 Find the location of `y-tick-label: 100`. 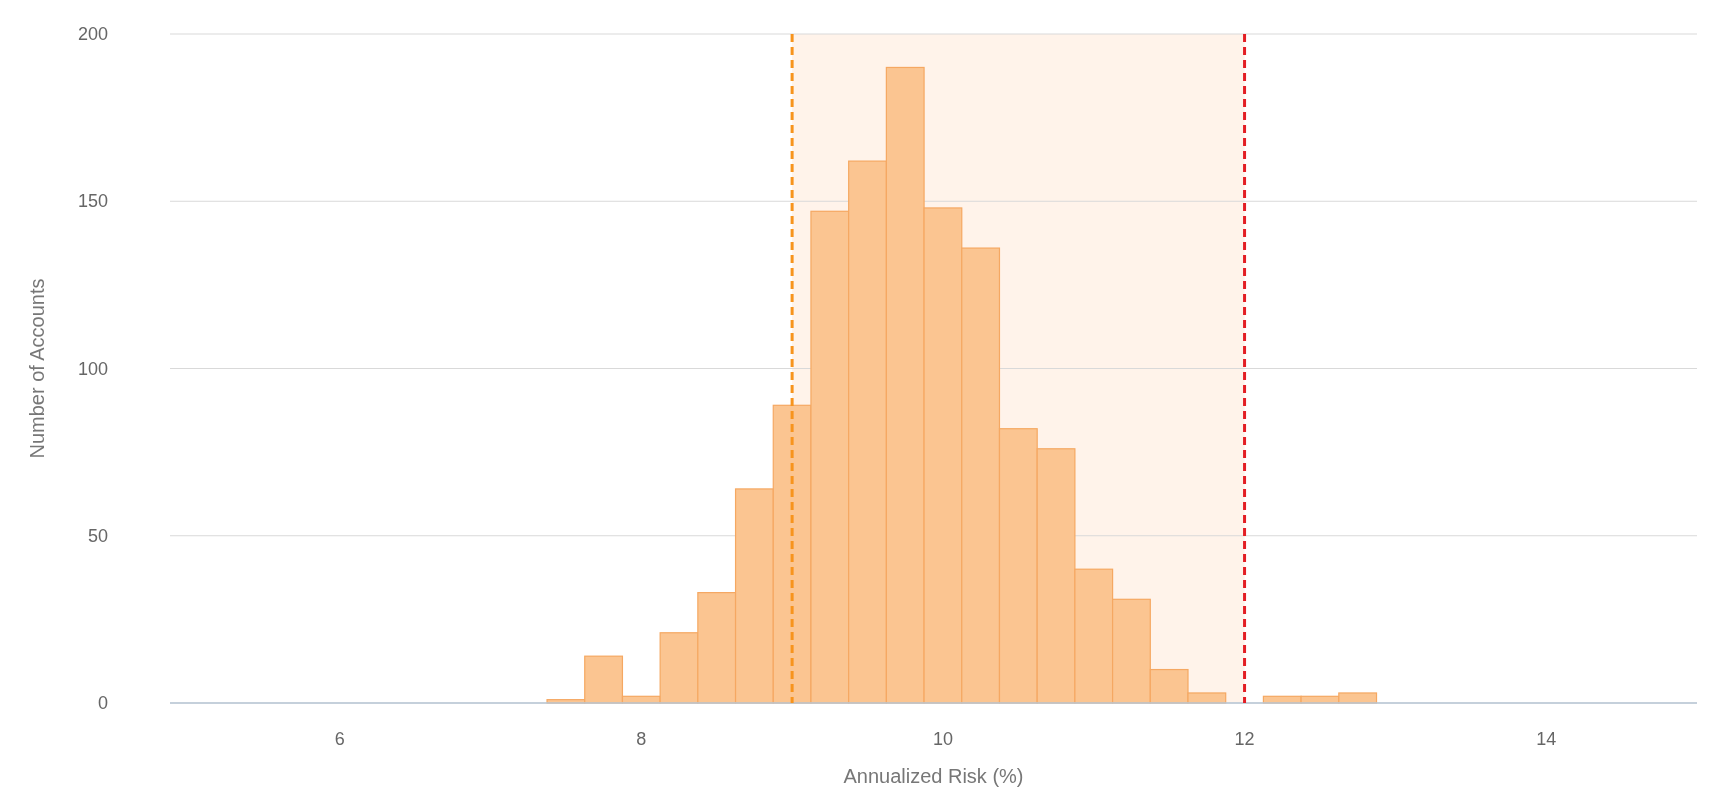

y-tick-label: 100 is located at coordinates (92, 368).